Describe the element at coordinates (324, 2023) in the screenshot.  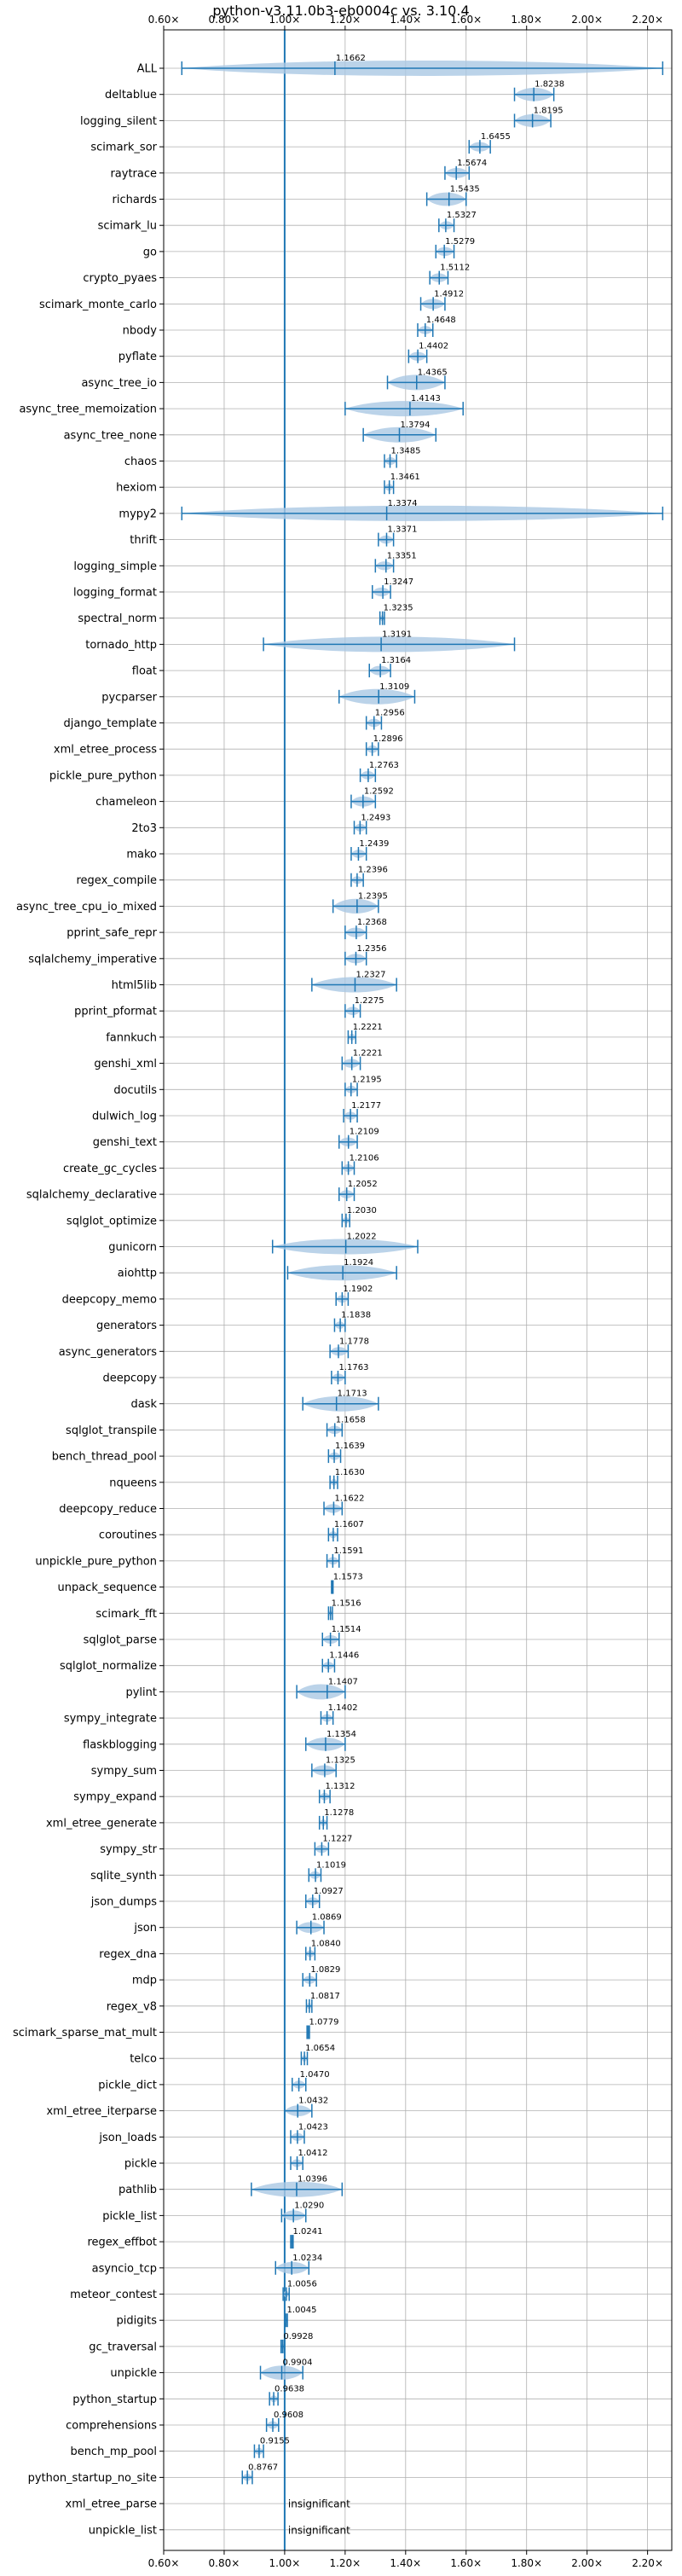
I see `value-label: 1.0779` at that location.